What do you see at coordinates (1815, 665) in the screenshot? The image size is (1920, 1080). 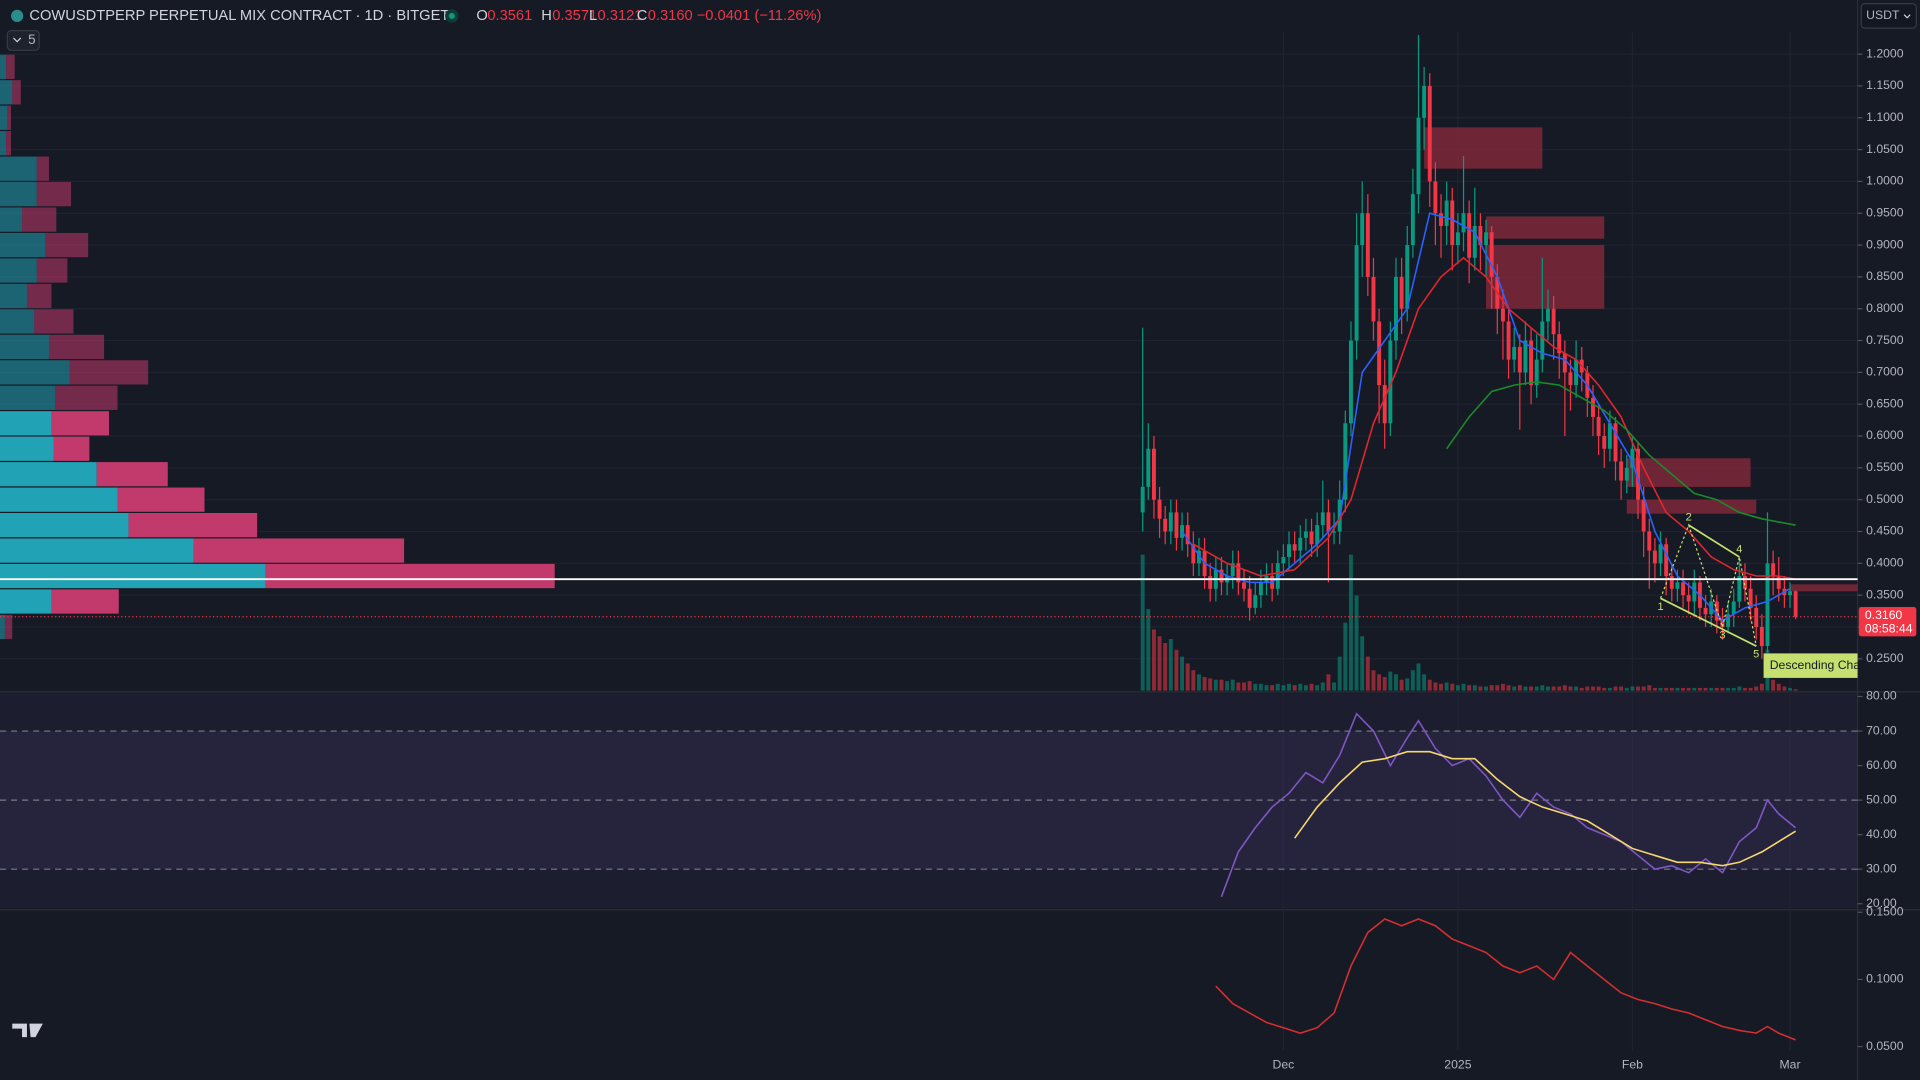 I see `pattern-label: Descending Cha` at bounding box center [1815, 665].